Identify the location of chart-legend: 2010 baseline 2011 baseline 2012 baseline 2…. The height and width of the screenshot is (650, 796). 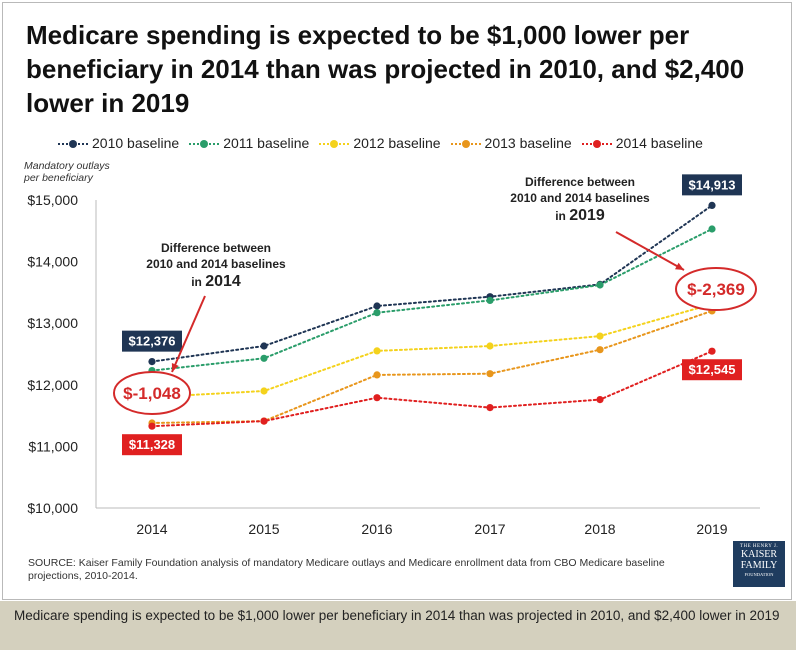
(385, 143).